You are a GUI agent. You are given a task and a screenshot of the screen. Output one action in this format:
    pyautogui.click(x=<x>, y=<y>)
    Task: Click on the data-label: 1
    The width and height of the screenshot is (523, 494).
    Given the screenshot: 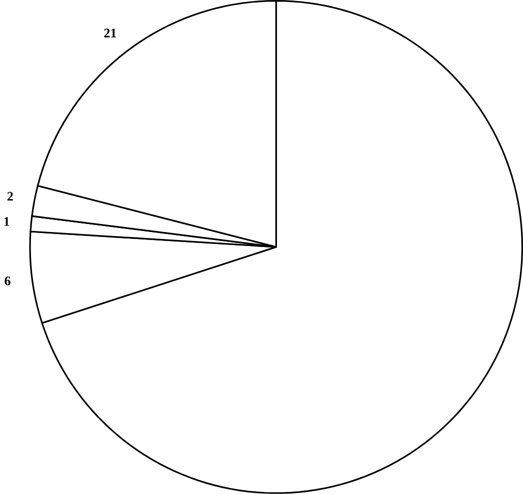 What is the action you would take?
    pyautogui.click(x=7, y=221)
    